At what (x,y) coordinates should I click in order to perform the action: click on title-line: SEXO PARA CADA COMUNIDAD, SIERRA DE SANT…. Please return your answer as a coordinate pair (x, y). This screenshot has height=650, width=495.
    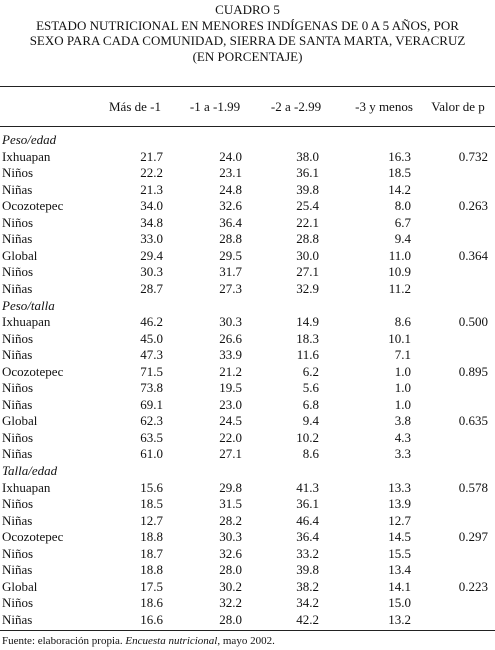
    Looking at the image, I should click on (247, 40).